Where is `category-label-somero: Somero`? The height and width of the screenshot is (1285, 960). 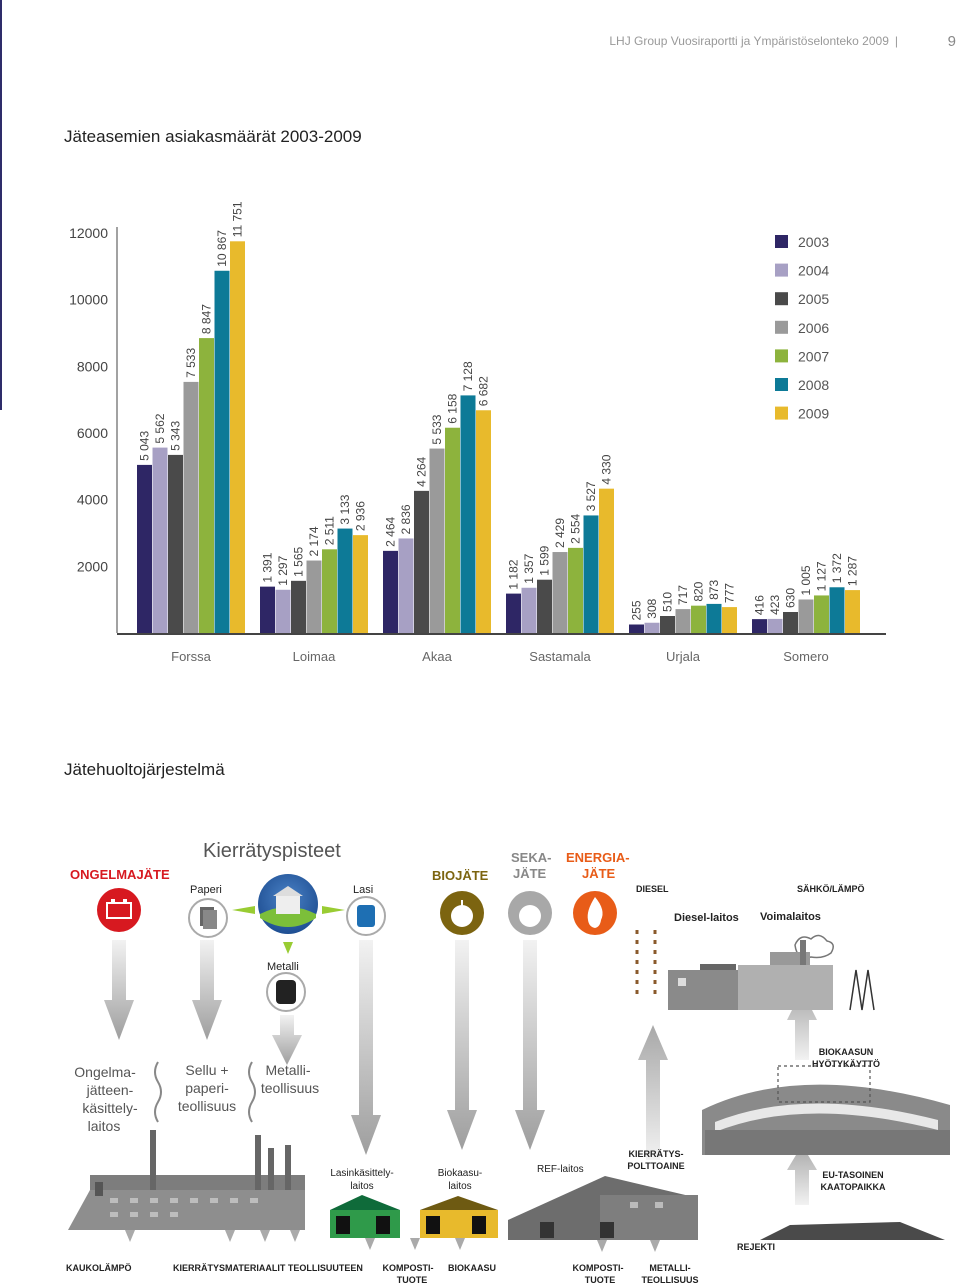 category-label-somero: Somero is located at coordinates (806, 656).